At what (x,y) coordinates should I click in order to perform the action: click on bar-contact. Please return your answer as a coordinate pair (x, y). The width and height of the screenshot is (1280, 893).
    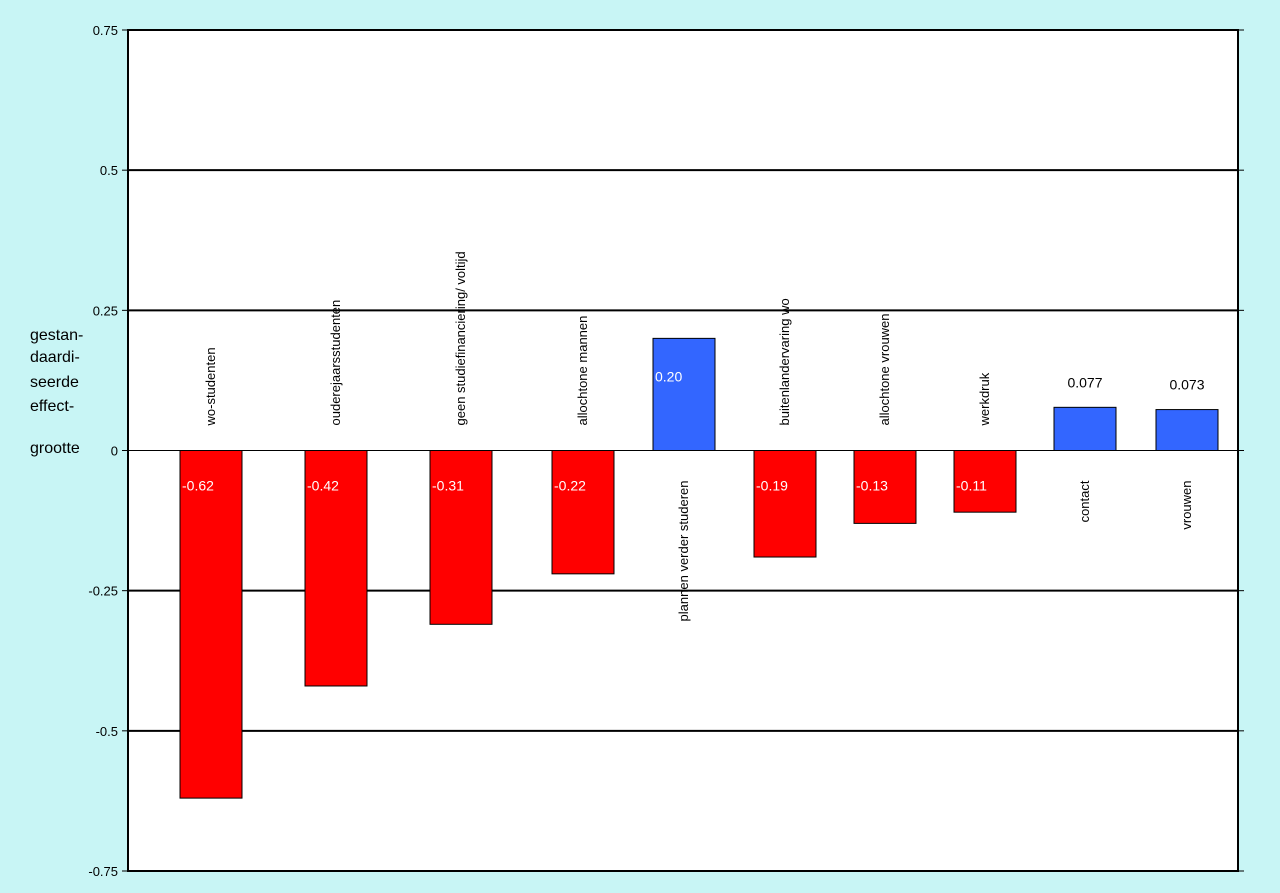
    Looking at the image, I should click on (1085, 429).